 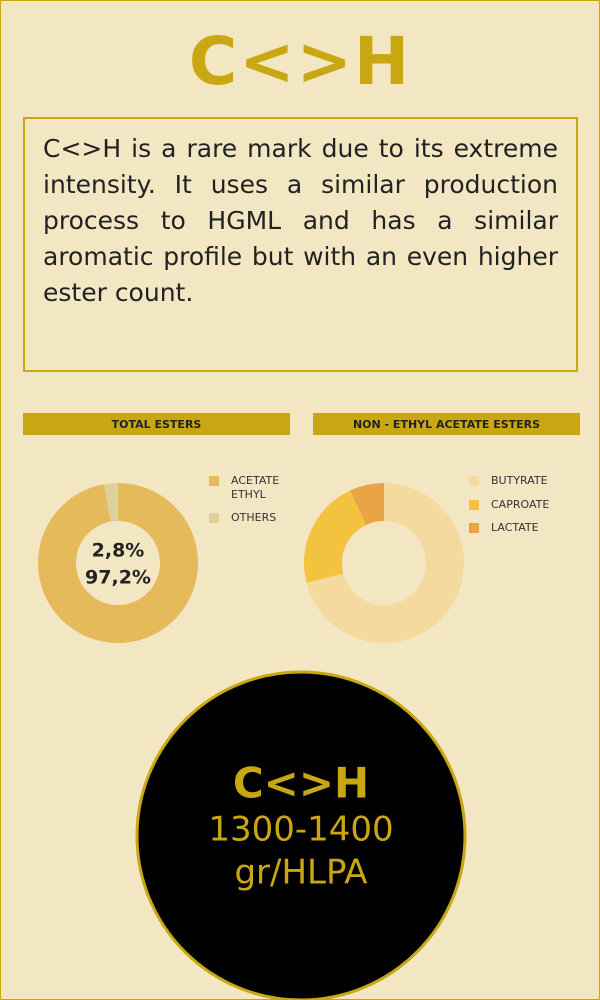 I want to click on legend-label: LACTATE, so click(x=515, y=527).